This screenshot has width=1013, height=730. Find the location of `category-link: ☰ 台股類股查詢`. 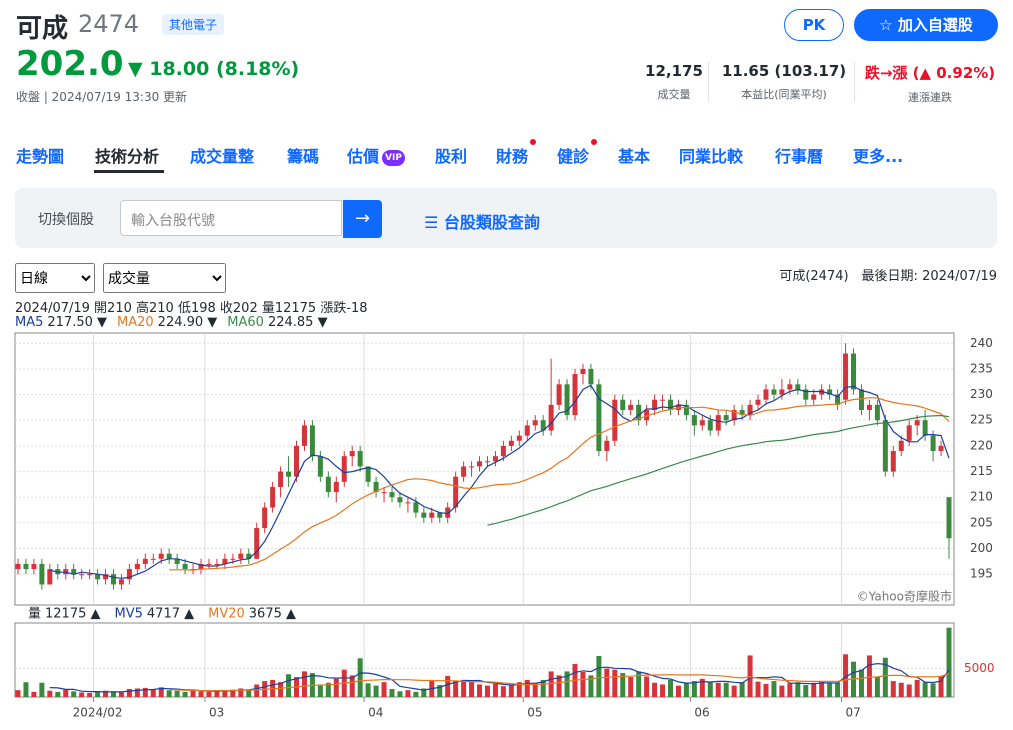

category-link: ☰ 台股類股查詢 is located at coordinates (482, 222).